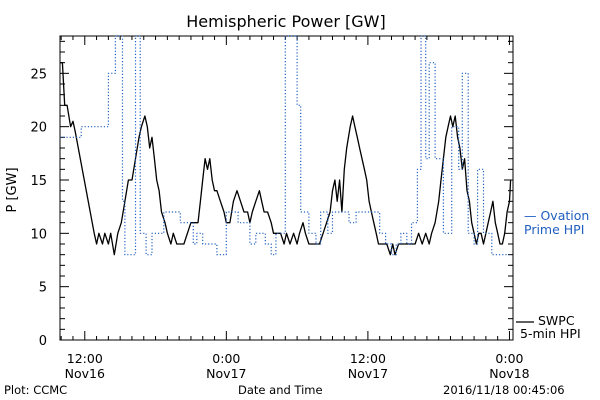 This screenshot has height=400, width=600. What do you see at coordinates (43, 341) in the screenshot?
I see `y-tick-label: 0` at bounding box center [43, 341].